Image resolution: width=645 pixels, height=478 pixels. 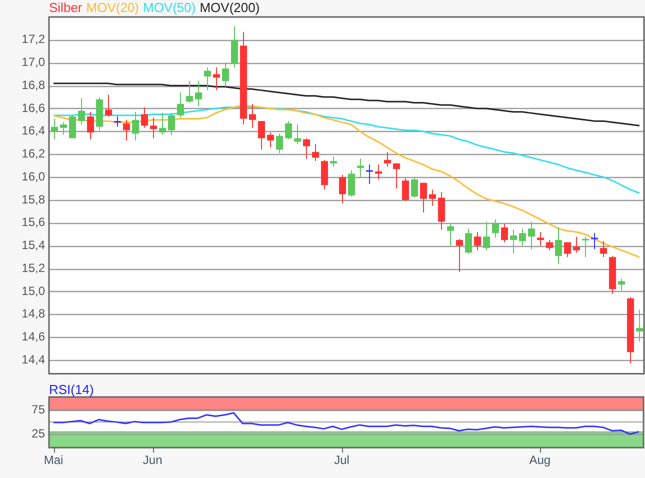 I want to click on x-tick-label: Aug, so click(x=540, y=460).